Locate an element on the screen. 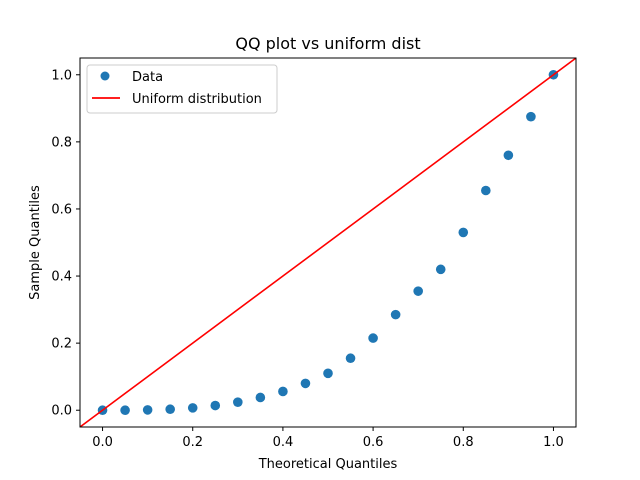  x-tick-label: 0.0 is located at coordinates (102, 442).